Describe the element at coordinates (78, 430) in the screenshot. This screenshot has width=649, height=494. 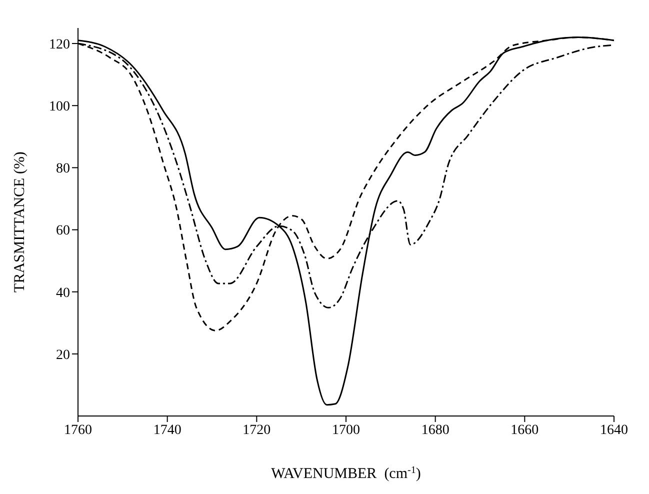
I see `x-tick-label: 1760` at that location.